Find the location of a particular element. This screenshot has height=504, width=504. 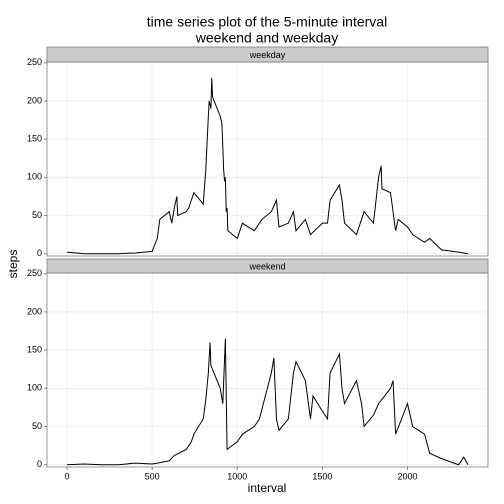

x-tick-label: 0 is located at coordinates (67, 476).